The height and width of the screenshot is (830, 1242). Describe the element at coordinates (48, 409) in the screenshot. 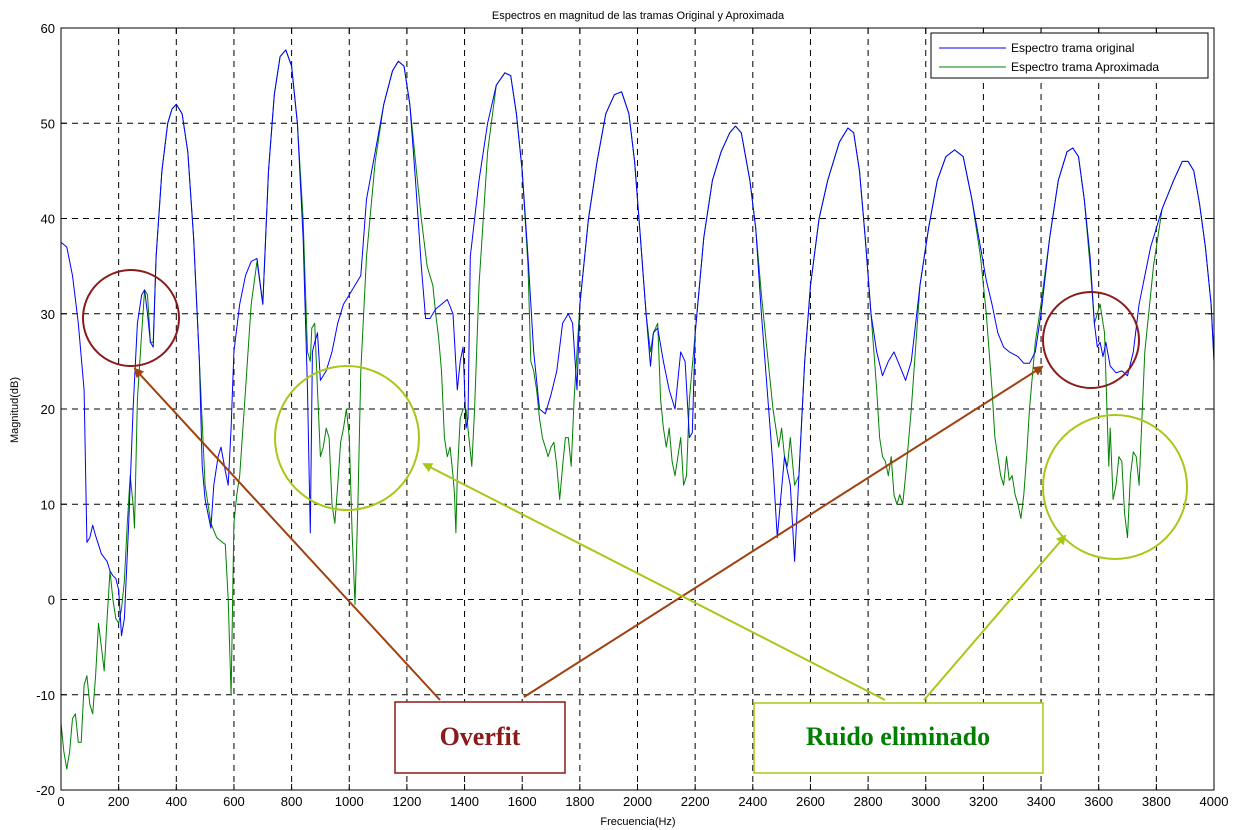

I see `y-tick-label: 20` at that location.